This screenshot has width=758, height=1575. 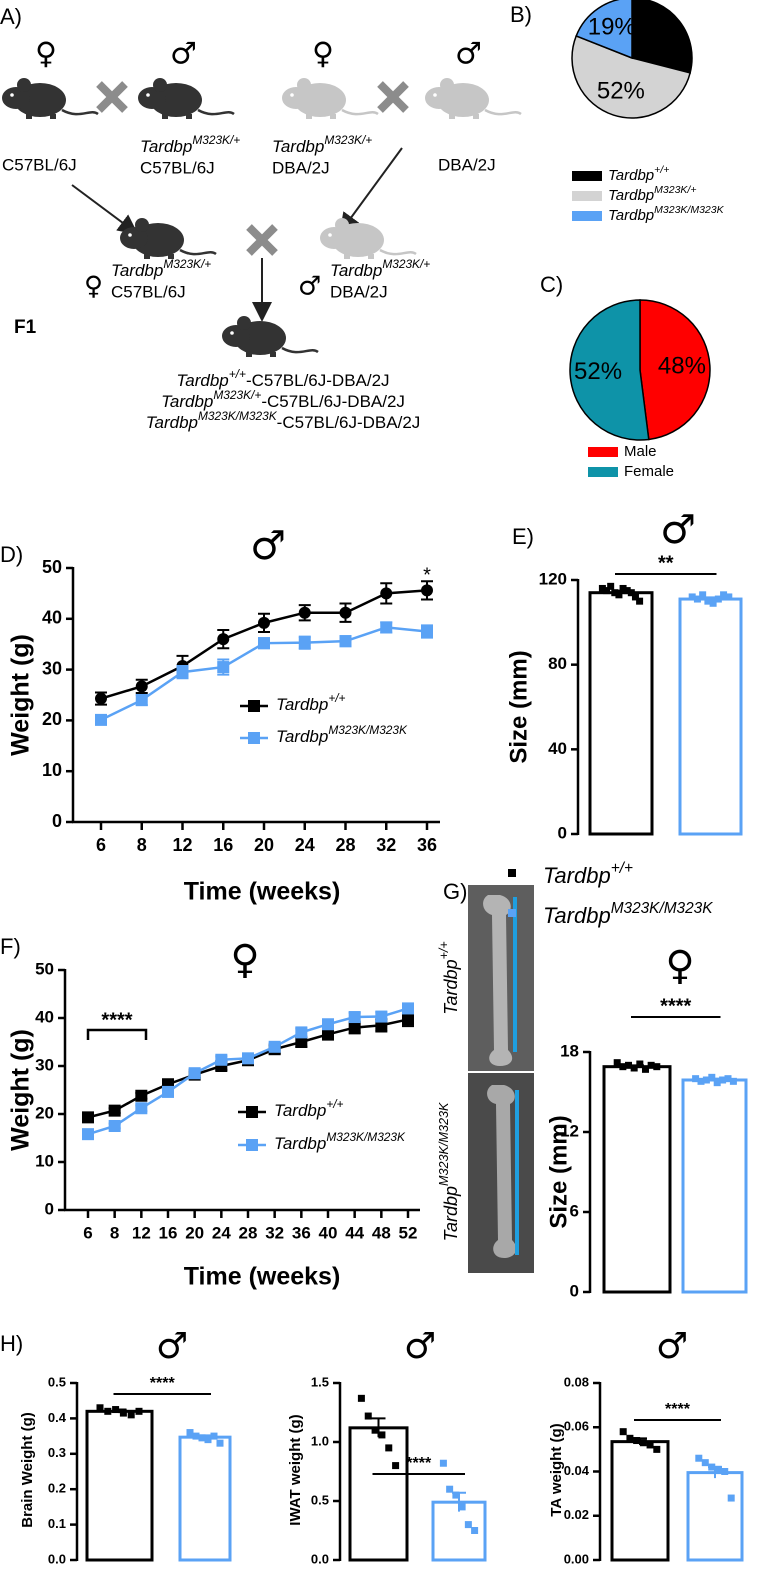 I want to click on mouse-icon, so click(x=330, y=98).